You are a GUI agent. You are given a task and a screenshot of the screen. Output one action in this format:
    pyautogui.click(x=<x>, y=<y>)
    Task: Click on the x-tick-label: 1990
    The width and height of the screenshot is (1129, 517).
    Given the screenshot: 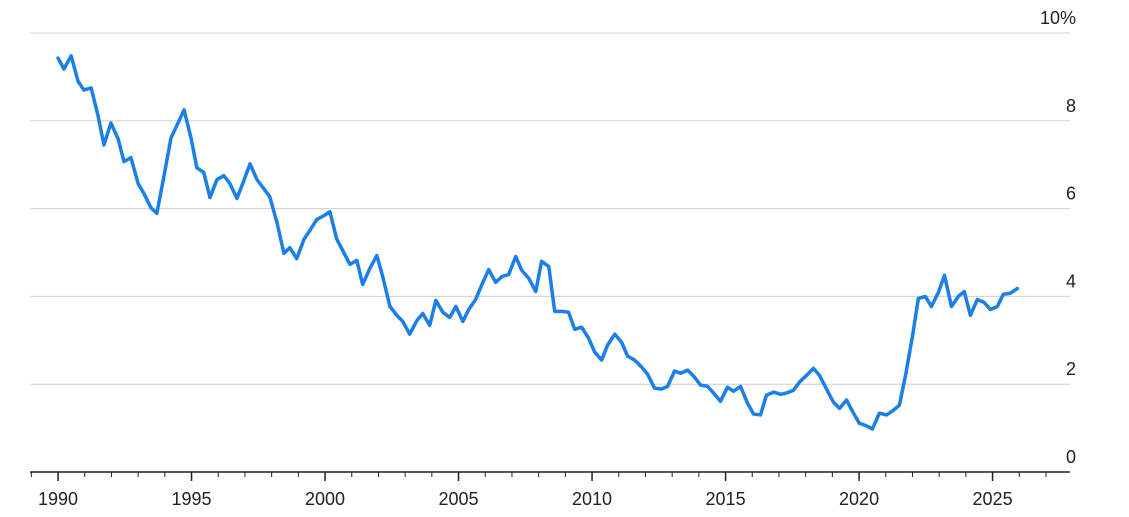 What is the action you would take?
    pyautogui.click(x=58, y=499)
    